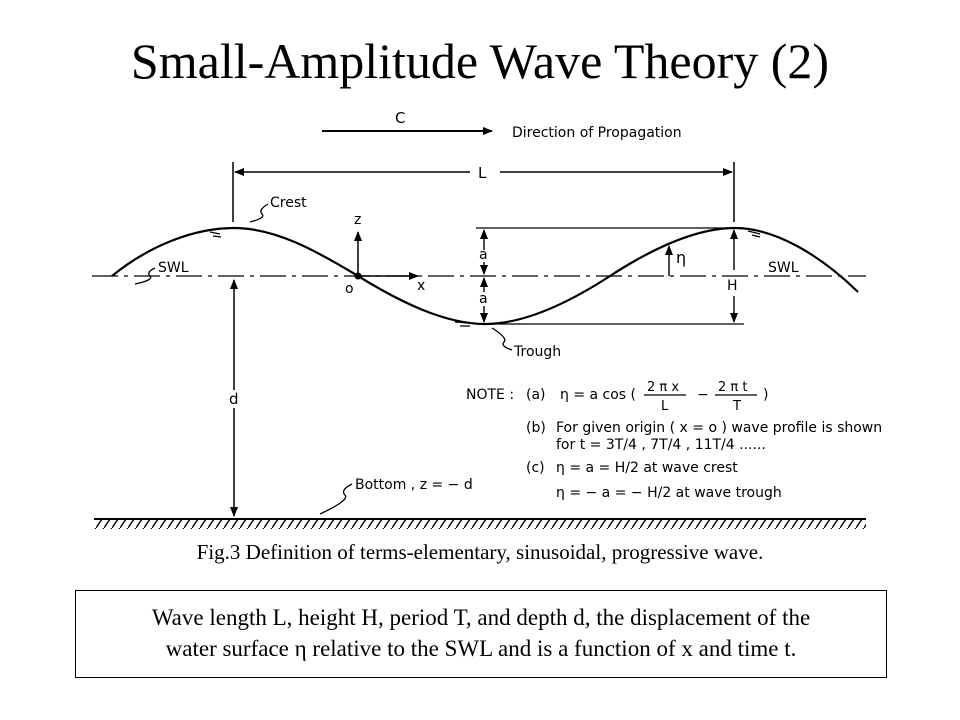  I want to click on crest-leader, so click(259, 213).